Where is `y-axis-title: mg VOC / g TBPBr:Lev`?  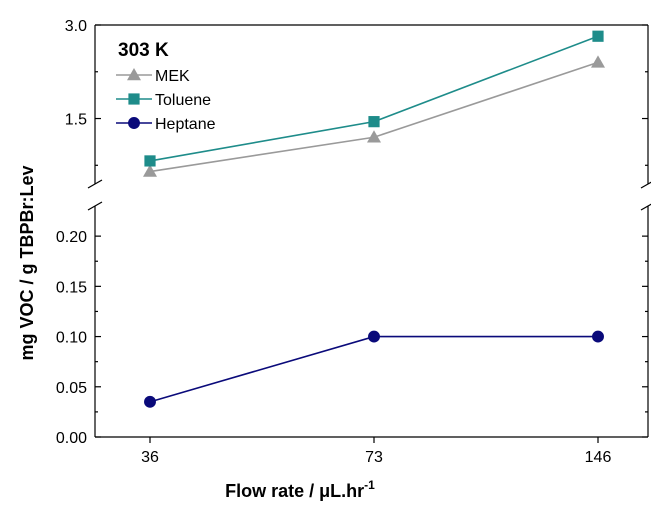 y-axis-title: mg VOC / g TBPBr:Lev is located at coordinates (27, 262).